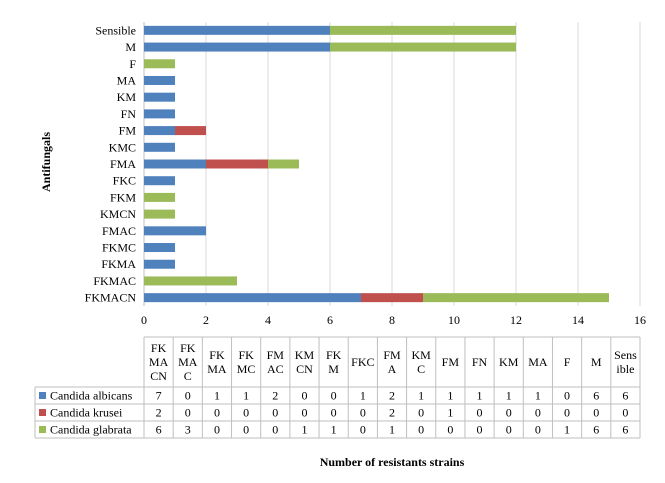 The height and width of the screenshot is (483, 665). Describe the element at coordinates (118, 214) in the screenshot. I see `category-label: KMCN` at that location.